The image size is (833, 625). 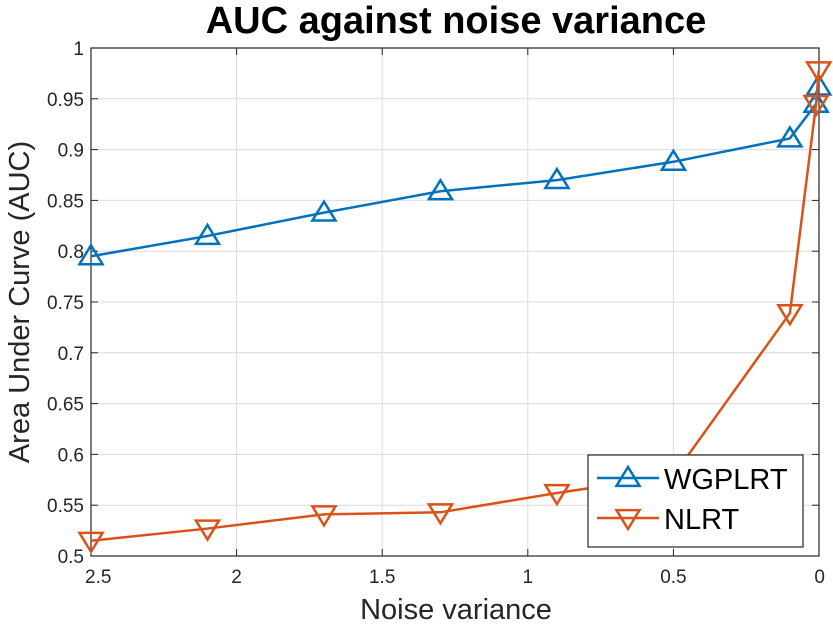 I want to click on x-tick-label: 0, so click(x=819, y=577).